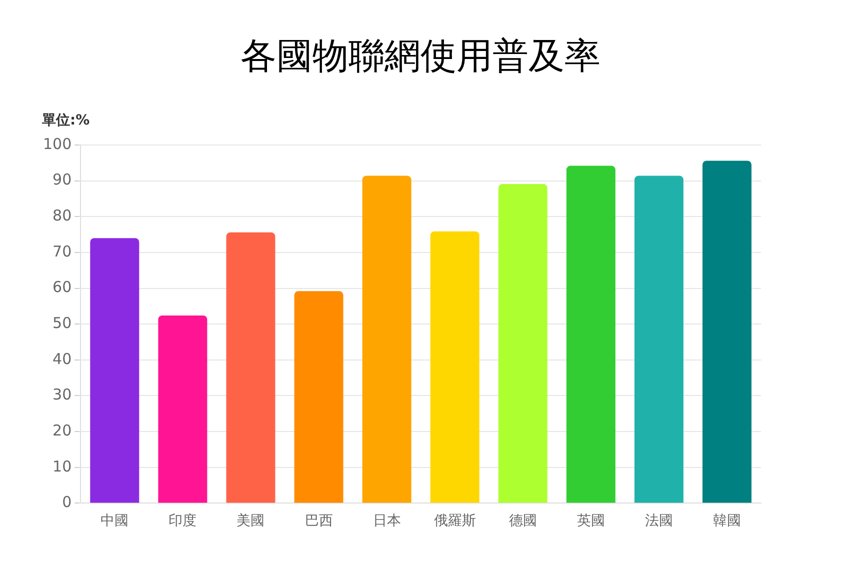 This screenshot has width=841, height=565. What do you see at coordinates (522, 521) in the screenshot?
I see `x-tick-label: 德國` at bounding box center [522, 521].